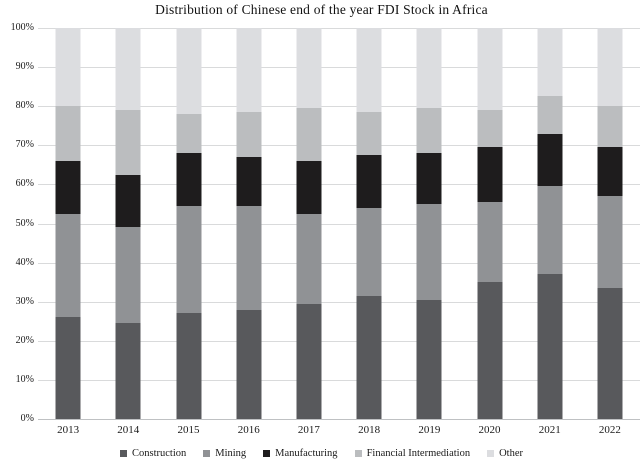 This screenshot has height=464, width=643. I want to click on x-axis-label-2021: 2021, so click(549, 430).